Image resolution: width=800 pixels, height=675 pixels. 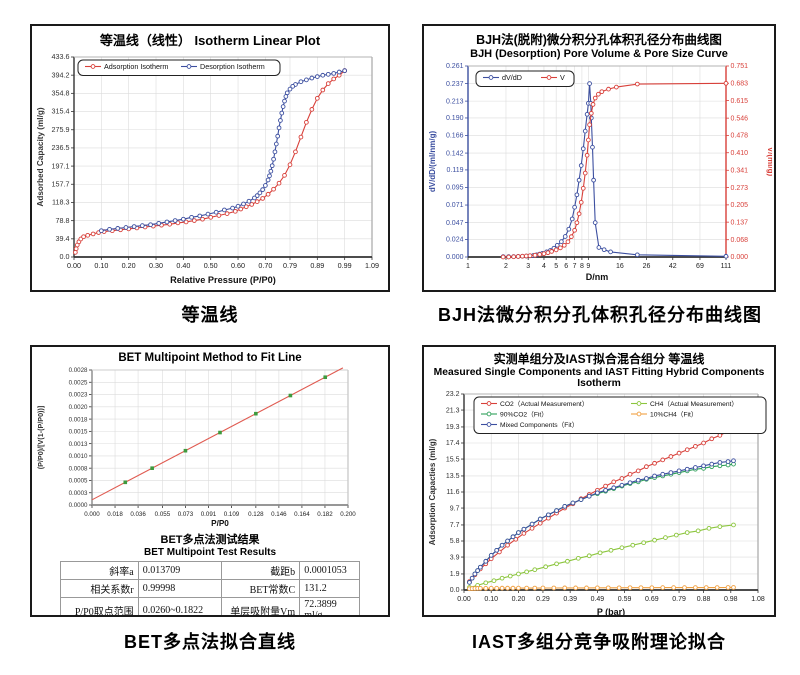 I want to click on svg-text: 26, so click(x=647, y=266).